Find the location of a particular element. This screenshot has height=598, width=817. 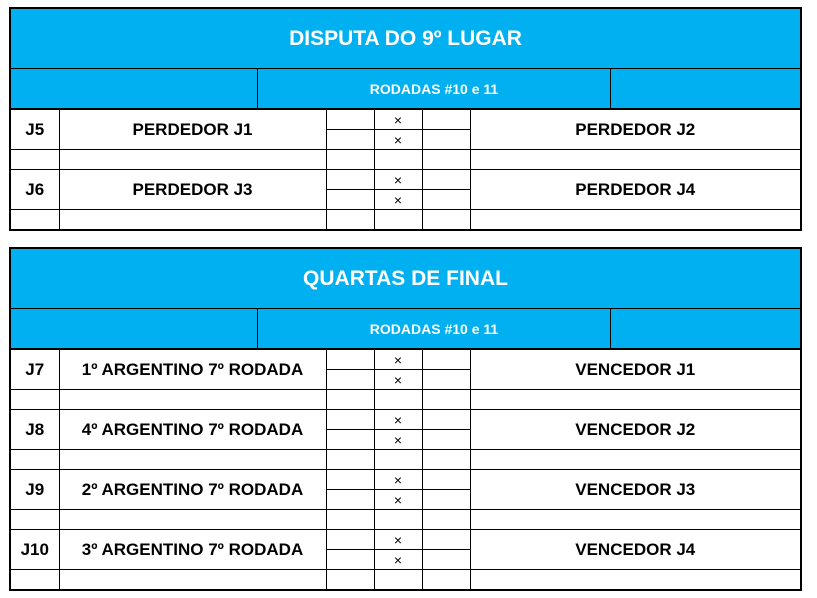

home-team: PERDEDOR J3 is located at coordinates (192, 189).